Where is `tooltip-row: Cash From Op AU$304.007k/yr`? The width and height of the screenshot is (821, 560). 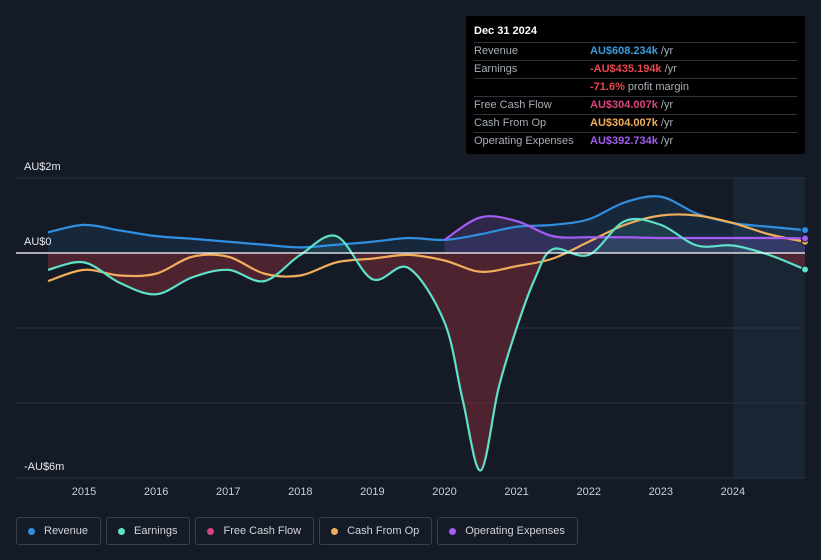 tooltip-row: Cash From Op AU$304.007k/yr is located at coordinates (635, 124).